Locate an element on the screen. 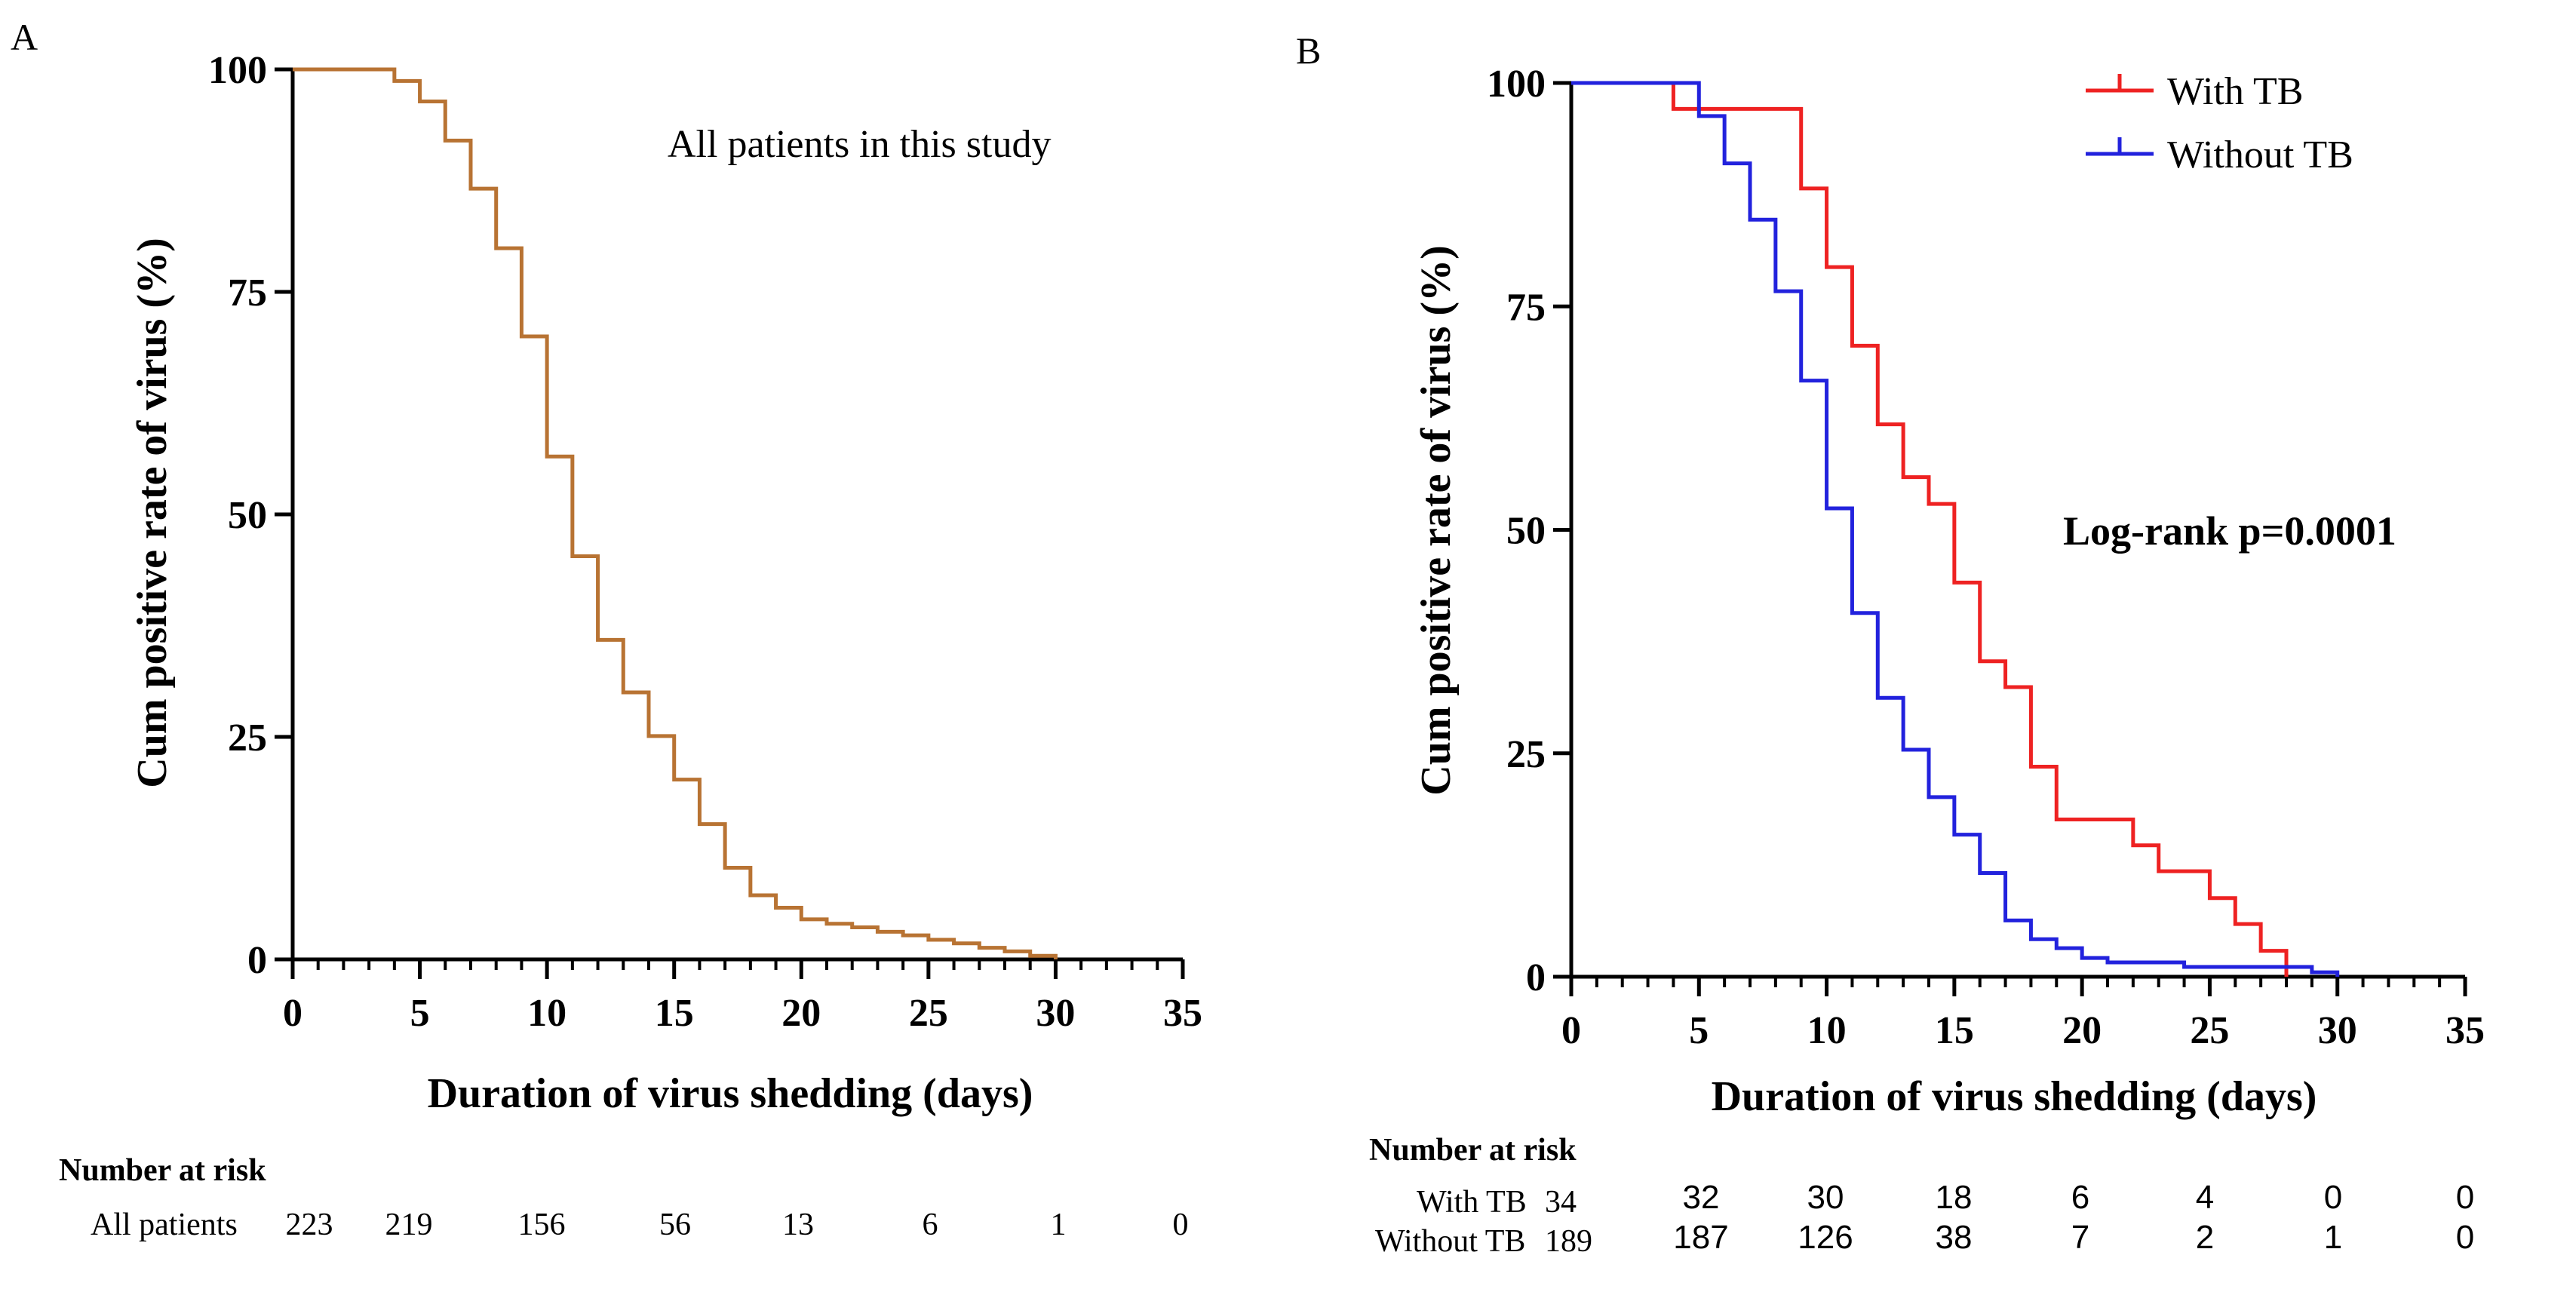 This screenshot has width=2576, height=1292. panel-b-risk-value: 18 is located at coordinates (1954, 1197).